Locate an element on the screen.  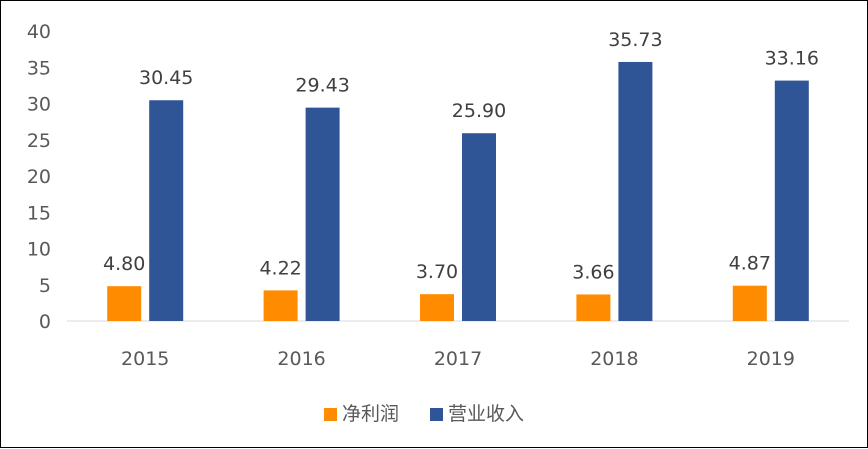
data-label: 3.66 is located at coordinates (593, 272).